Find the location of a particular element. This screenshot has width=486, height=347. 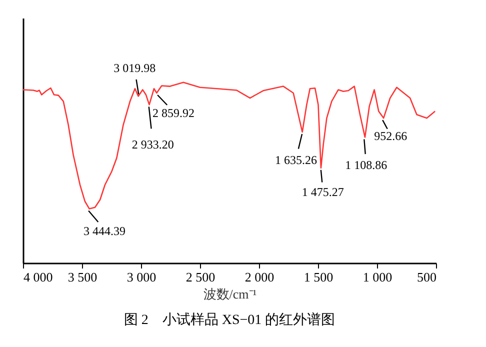

text: 图 2 小试样品 XS−01 的红外谱图 is located at coordinates (230, 320).